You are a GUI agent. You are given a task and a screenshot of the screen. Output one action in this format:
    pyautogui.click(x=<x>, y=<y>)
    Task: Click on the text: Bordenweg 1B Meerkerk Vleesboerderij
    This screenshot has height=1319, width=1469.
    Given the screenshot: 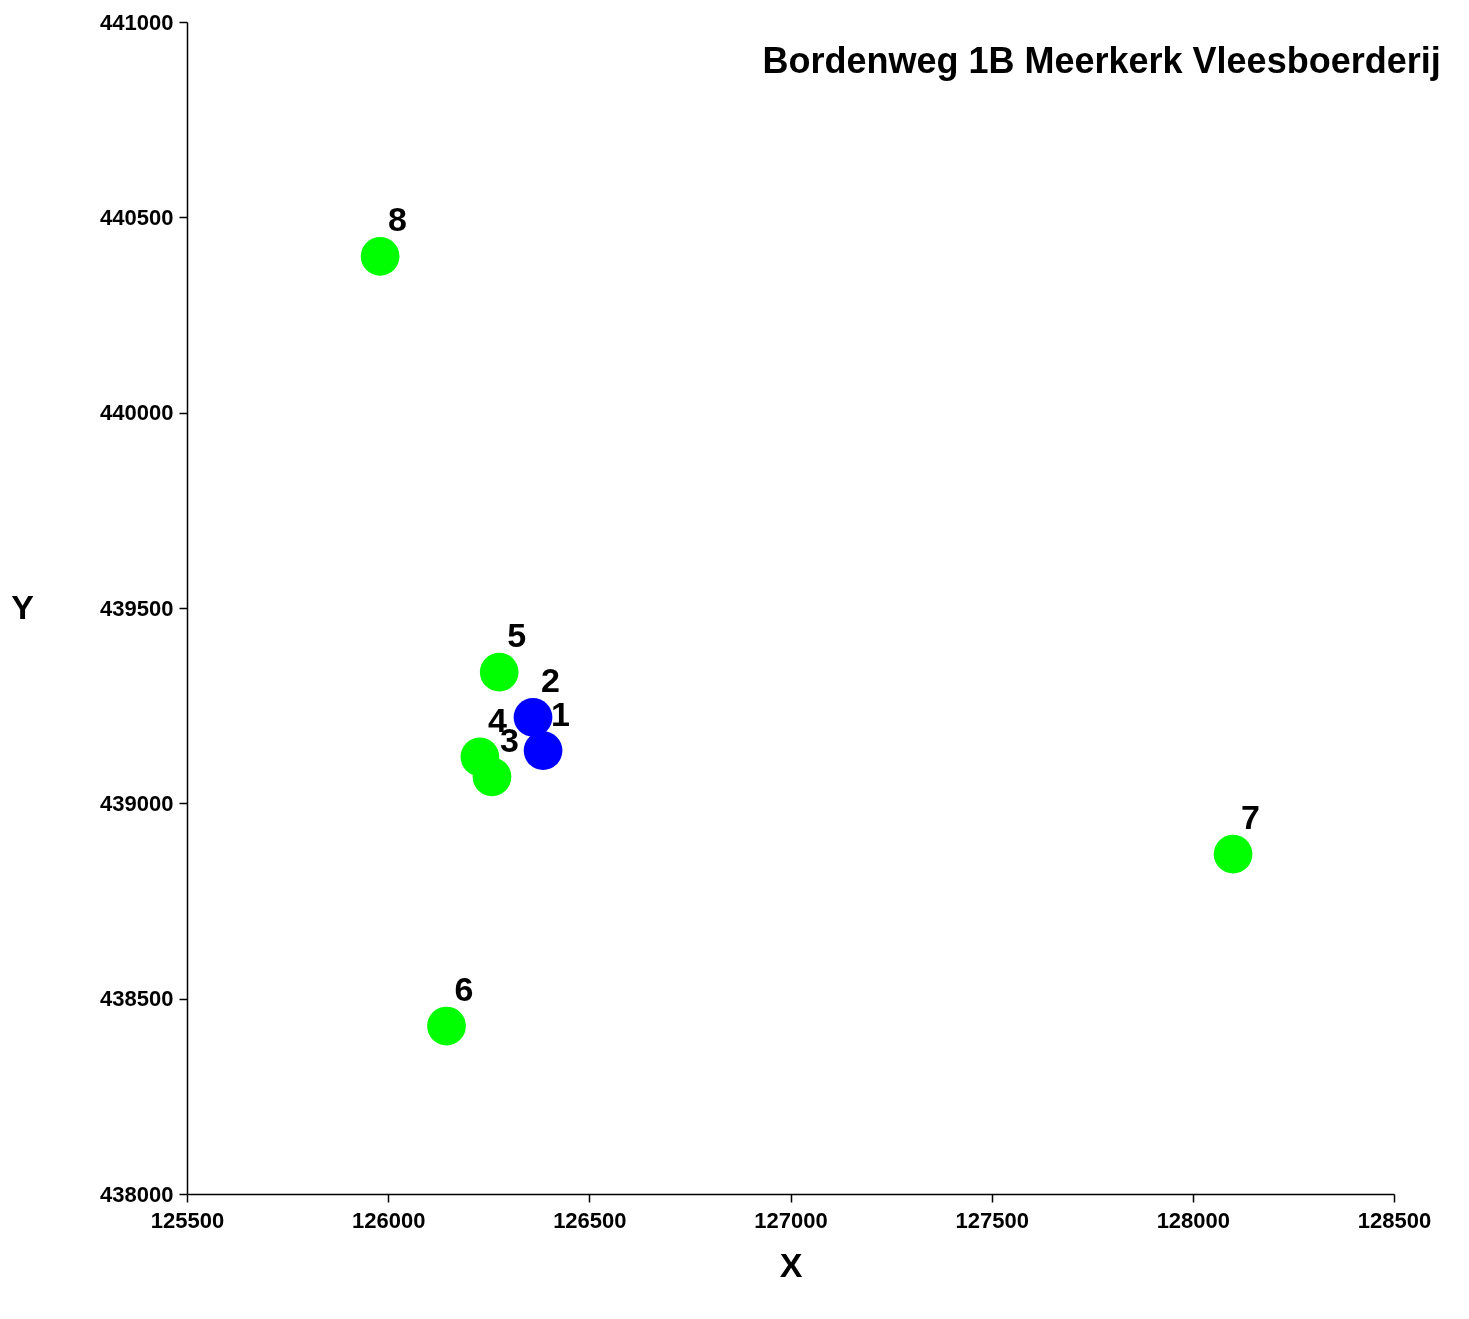 What is the action you would take?
    pyautogui.click(x=1101, y=60)
    